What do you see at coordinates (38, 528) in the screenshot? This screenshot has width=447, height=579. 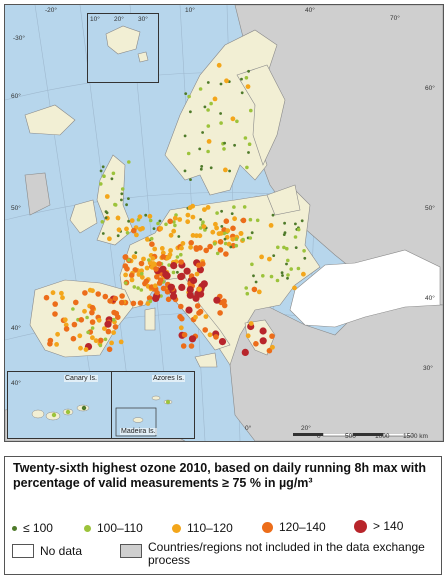 I see `legend-class-label: ≤ 100` at bounding box center [38, 528].